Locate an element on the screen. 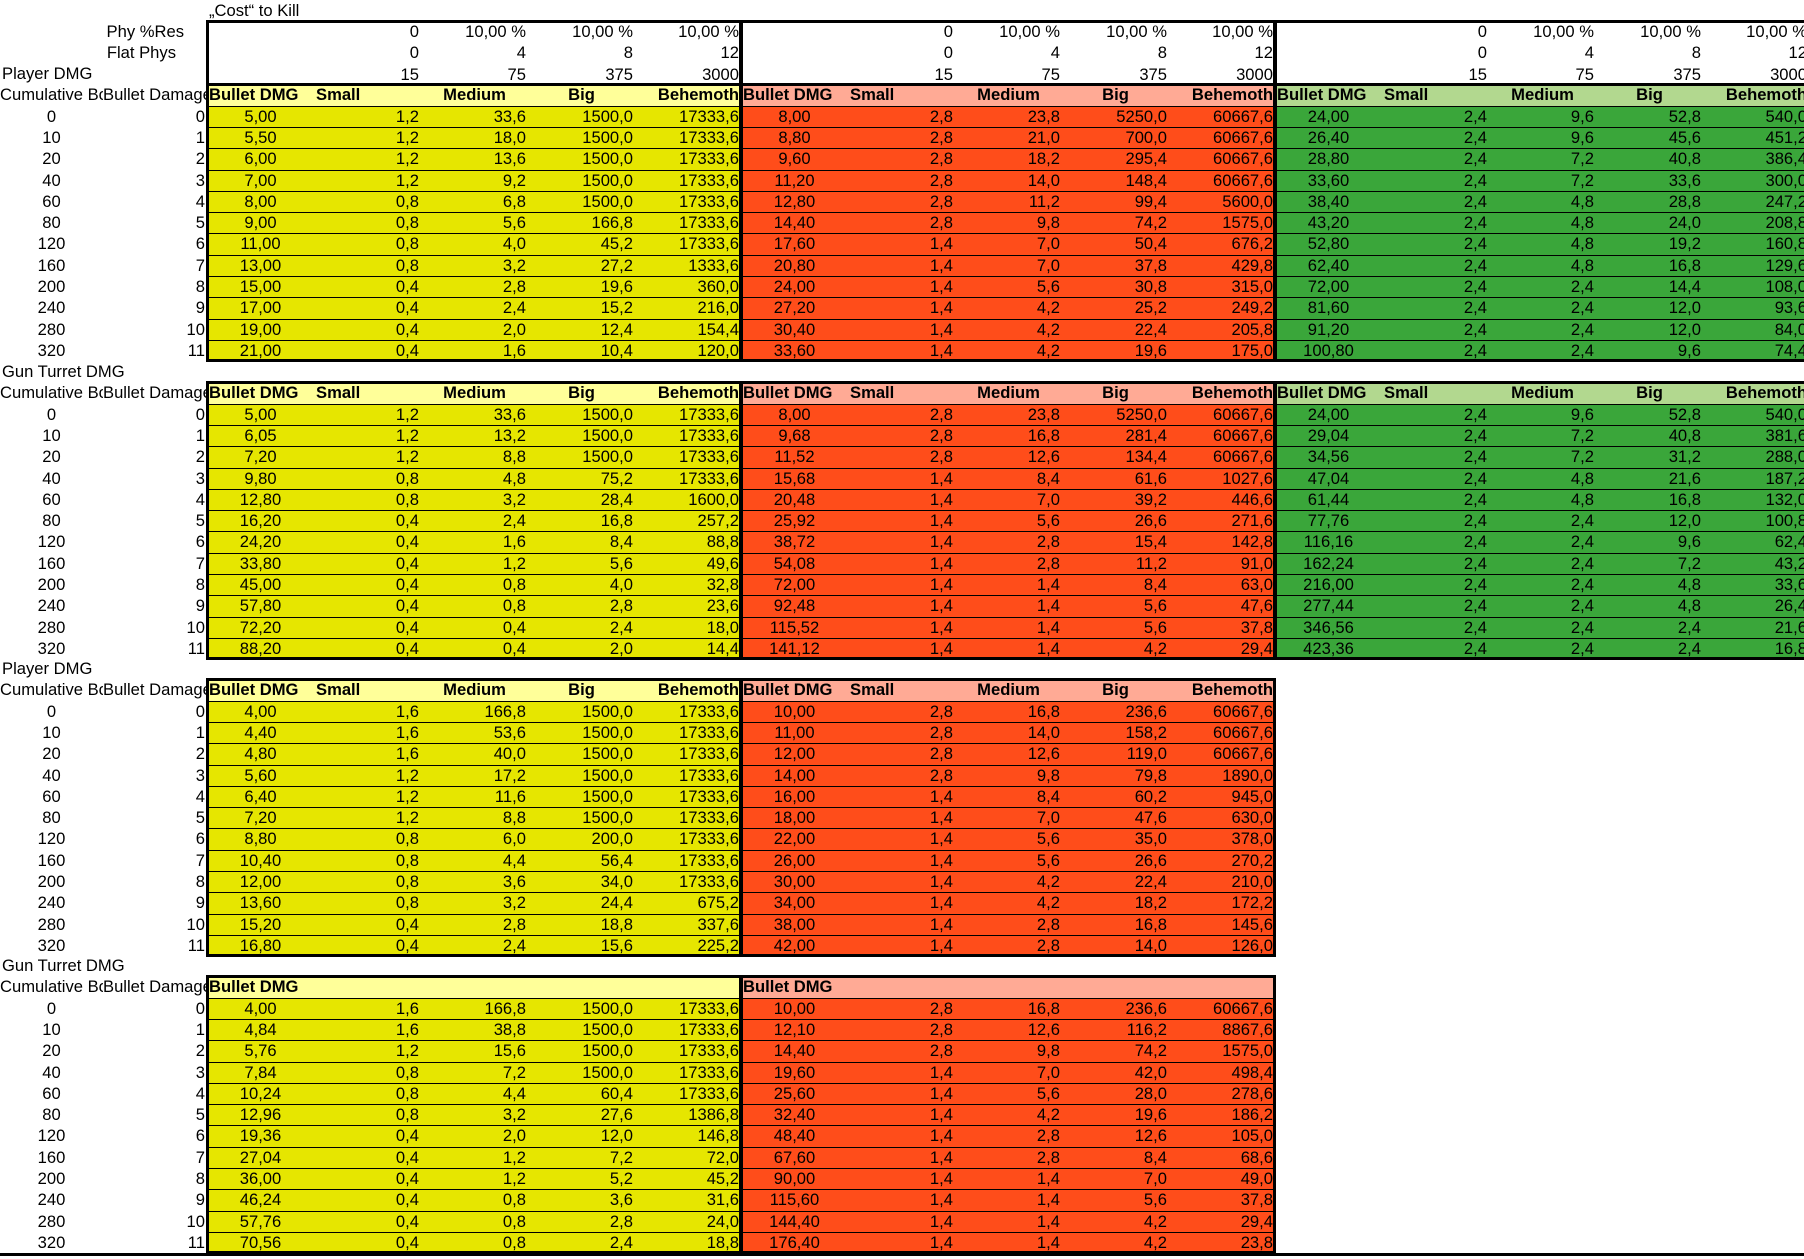 The width and height of the screenshot is (1804, 1259). data-cell: 57,76 is located at coordinates (260, 1221).